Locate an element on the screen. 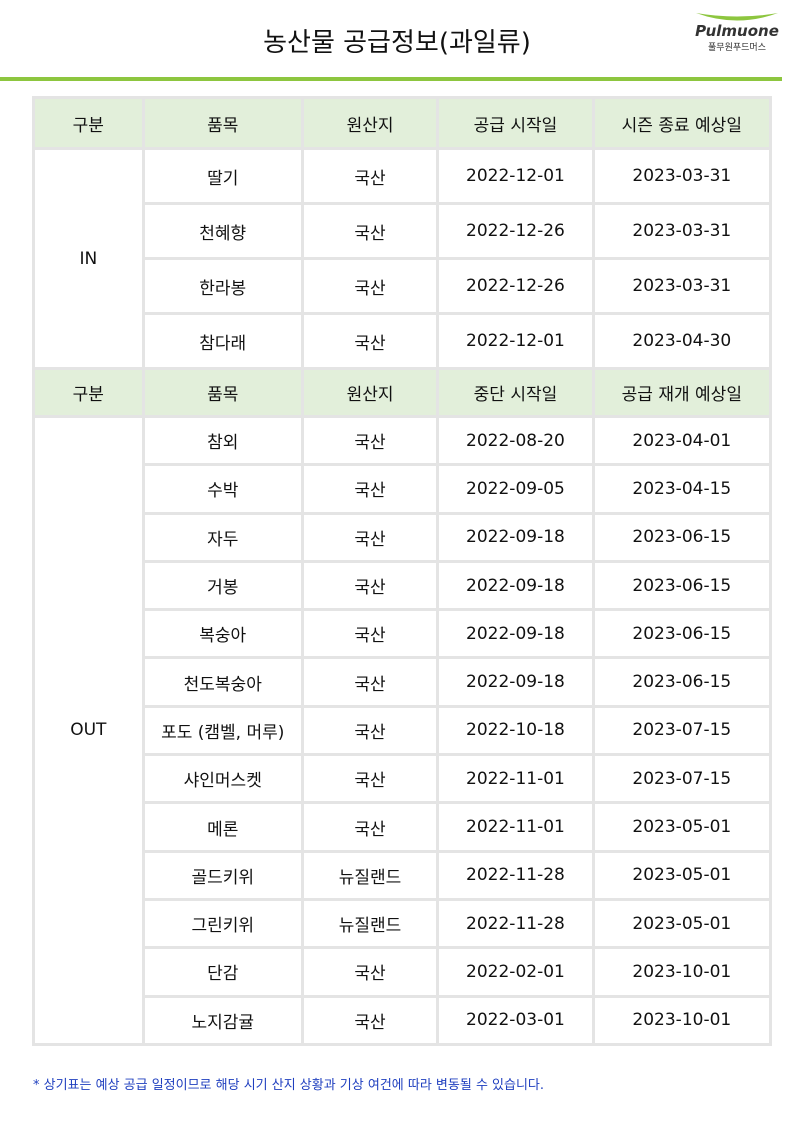 This screenshot has height=1123, width=794. end-date-cell: 2023-04-15 is located at coordinates (682, 489).